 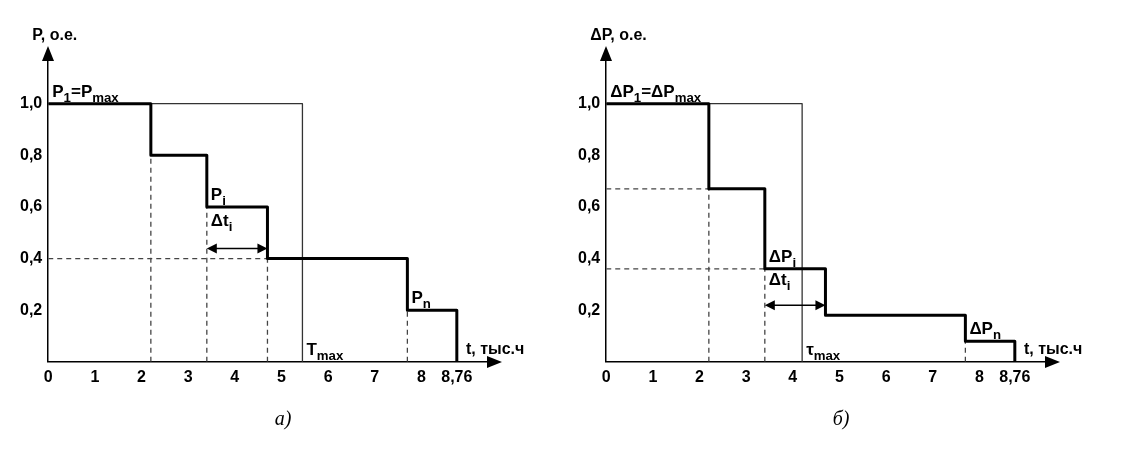 What do you see at coordinates (283, 418) in the screenshot?
I see `text: а)` at bounding box center [283, 418].